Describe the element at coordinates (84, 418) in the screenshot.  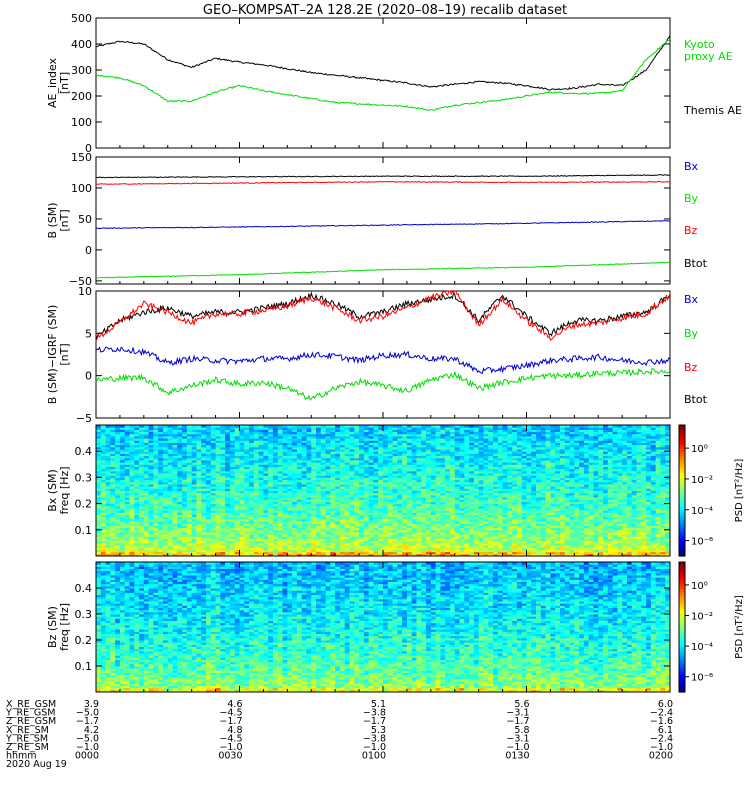
I see `y-tick-label: −5` at that location.